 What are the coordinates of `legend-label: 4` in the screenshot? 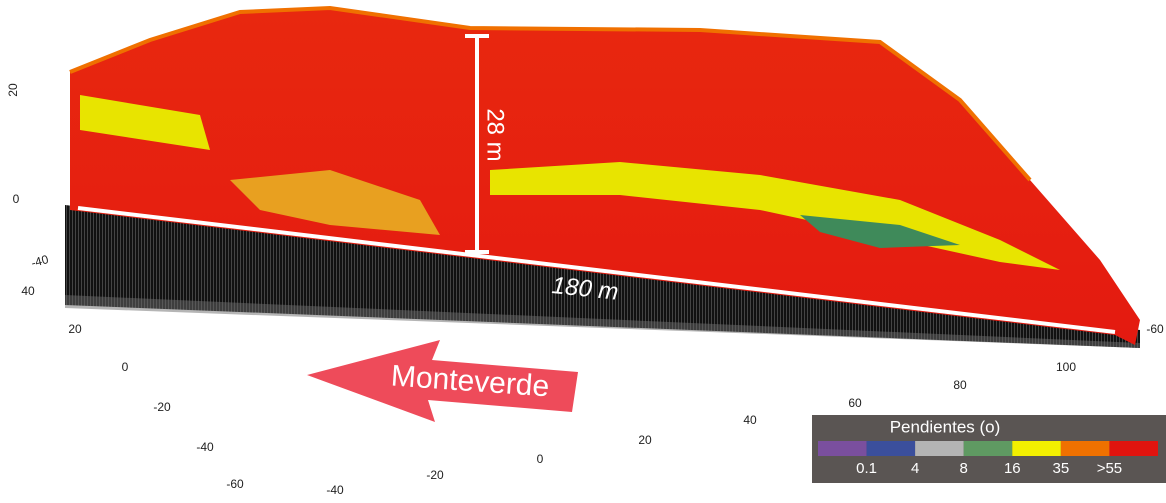 It's located at (915, 468).